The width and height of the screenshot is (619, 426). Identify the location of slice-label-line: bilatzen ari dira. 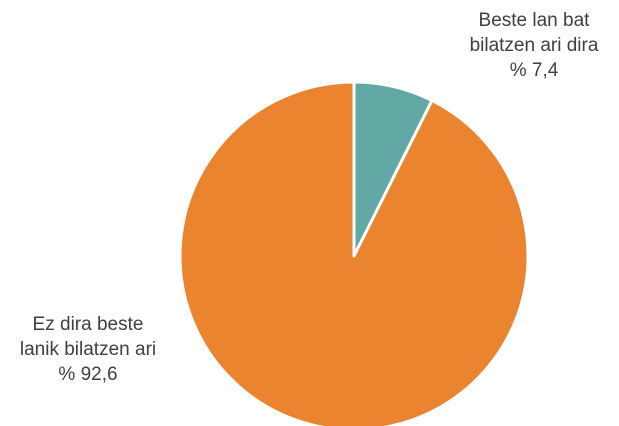
(534, 45).